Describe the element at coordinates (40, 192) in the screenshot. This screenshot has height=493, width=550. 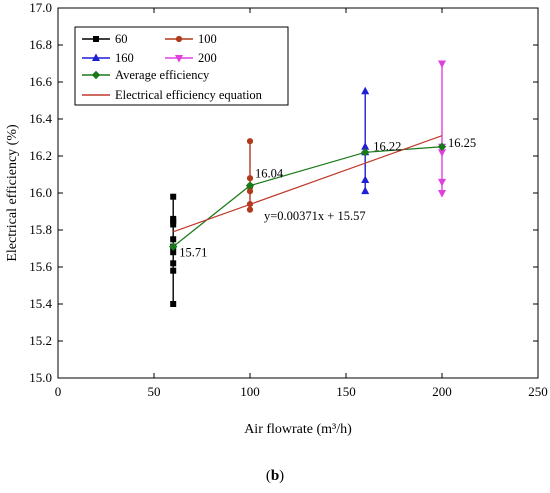
I see `y-tick-label: 16.0` at that location.